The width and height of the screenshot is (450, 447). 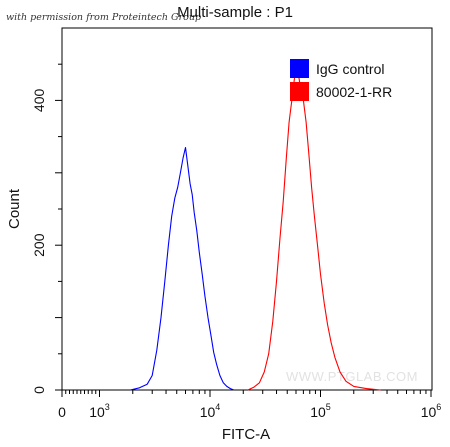 I want to click on x-axis-title: FITC-A, so click(x=246, y=434).